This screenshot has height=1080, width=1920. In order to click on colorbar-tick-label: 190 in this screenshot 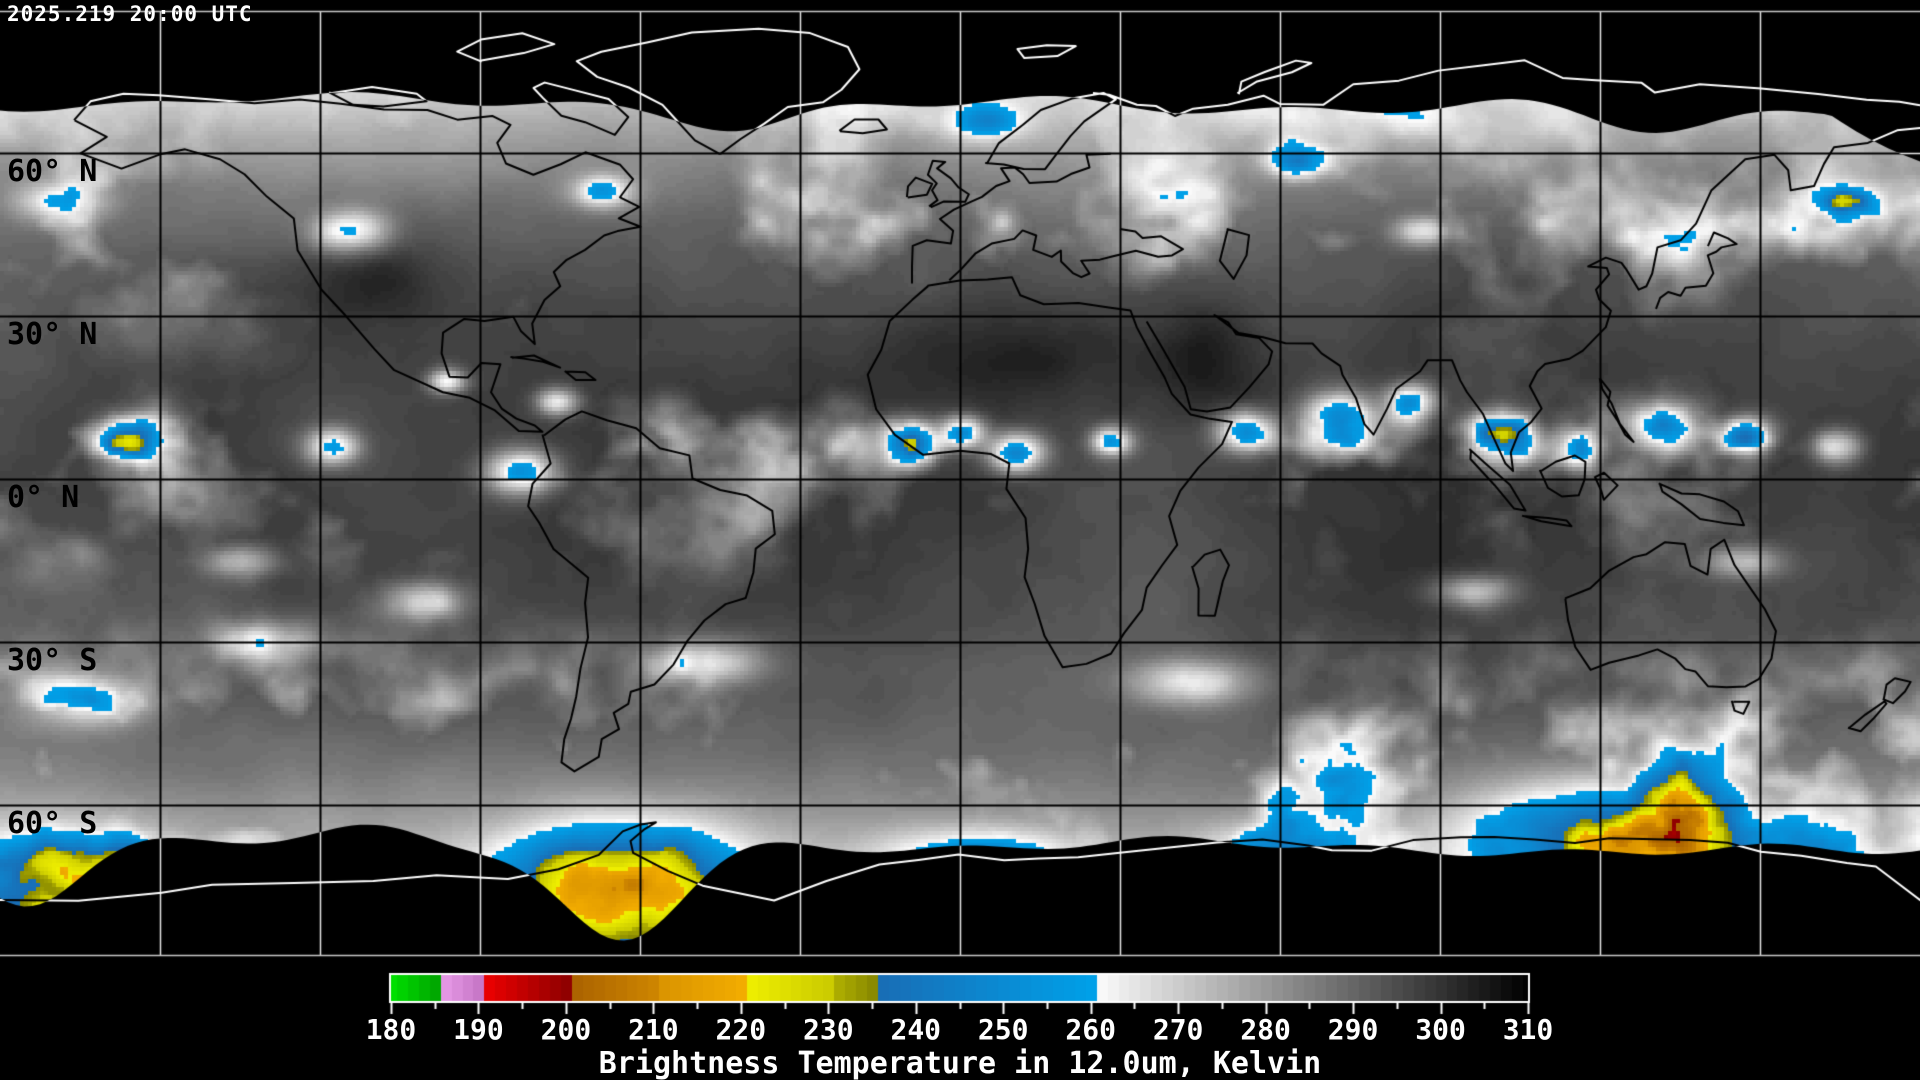, I will do `click(478, 1029)`.